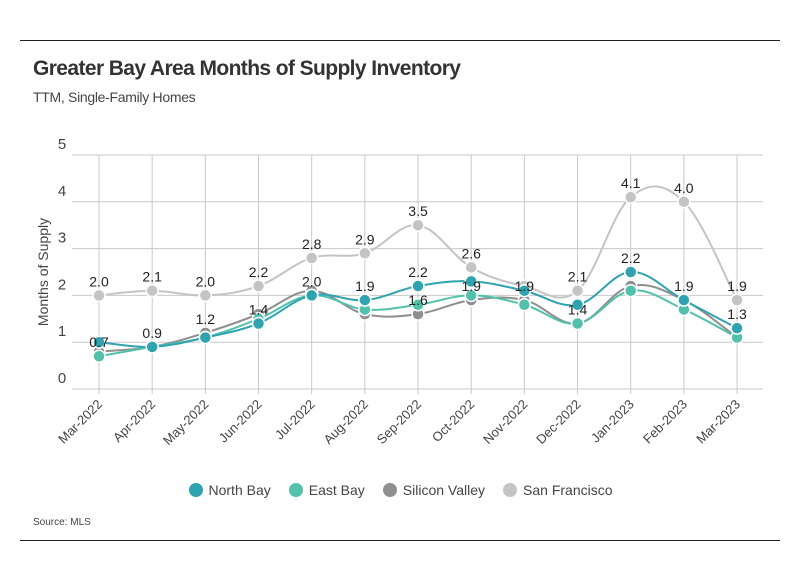  Describe the element at coordinates (568, 490) in the screenshot. I see `legend-label: San Francisco` at that location.